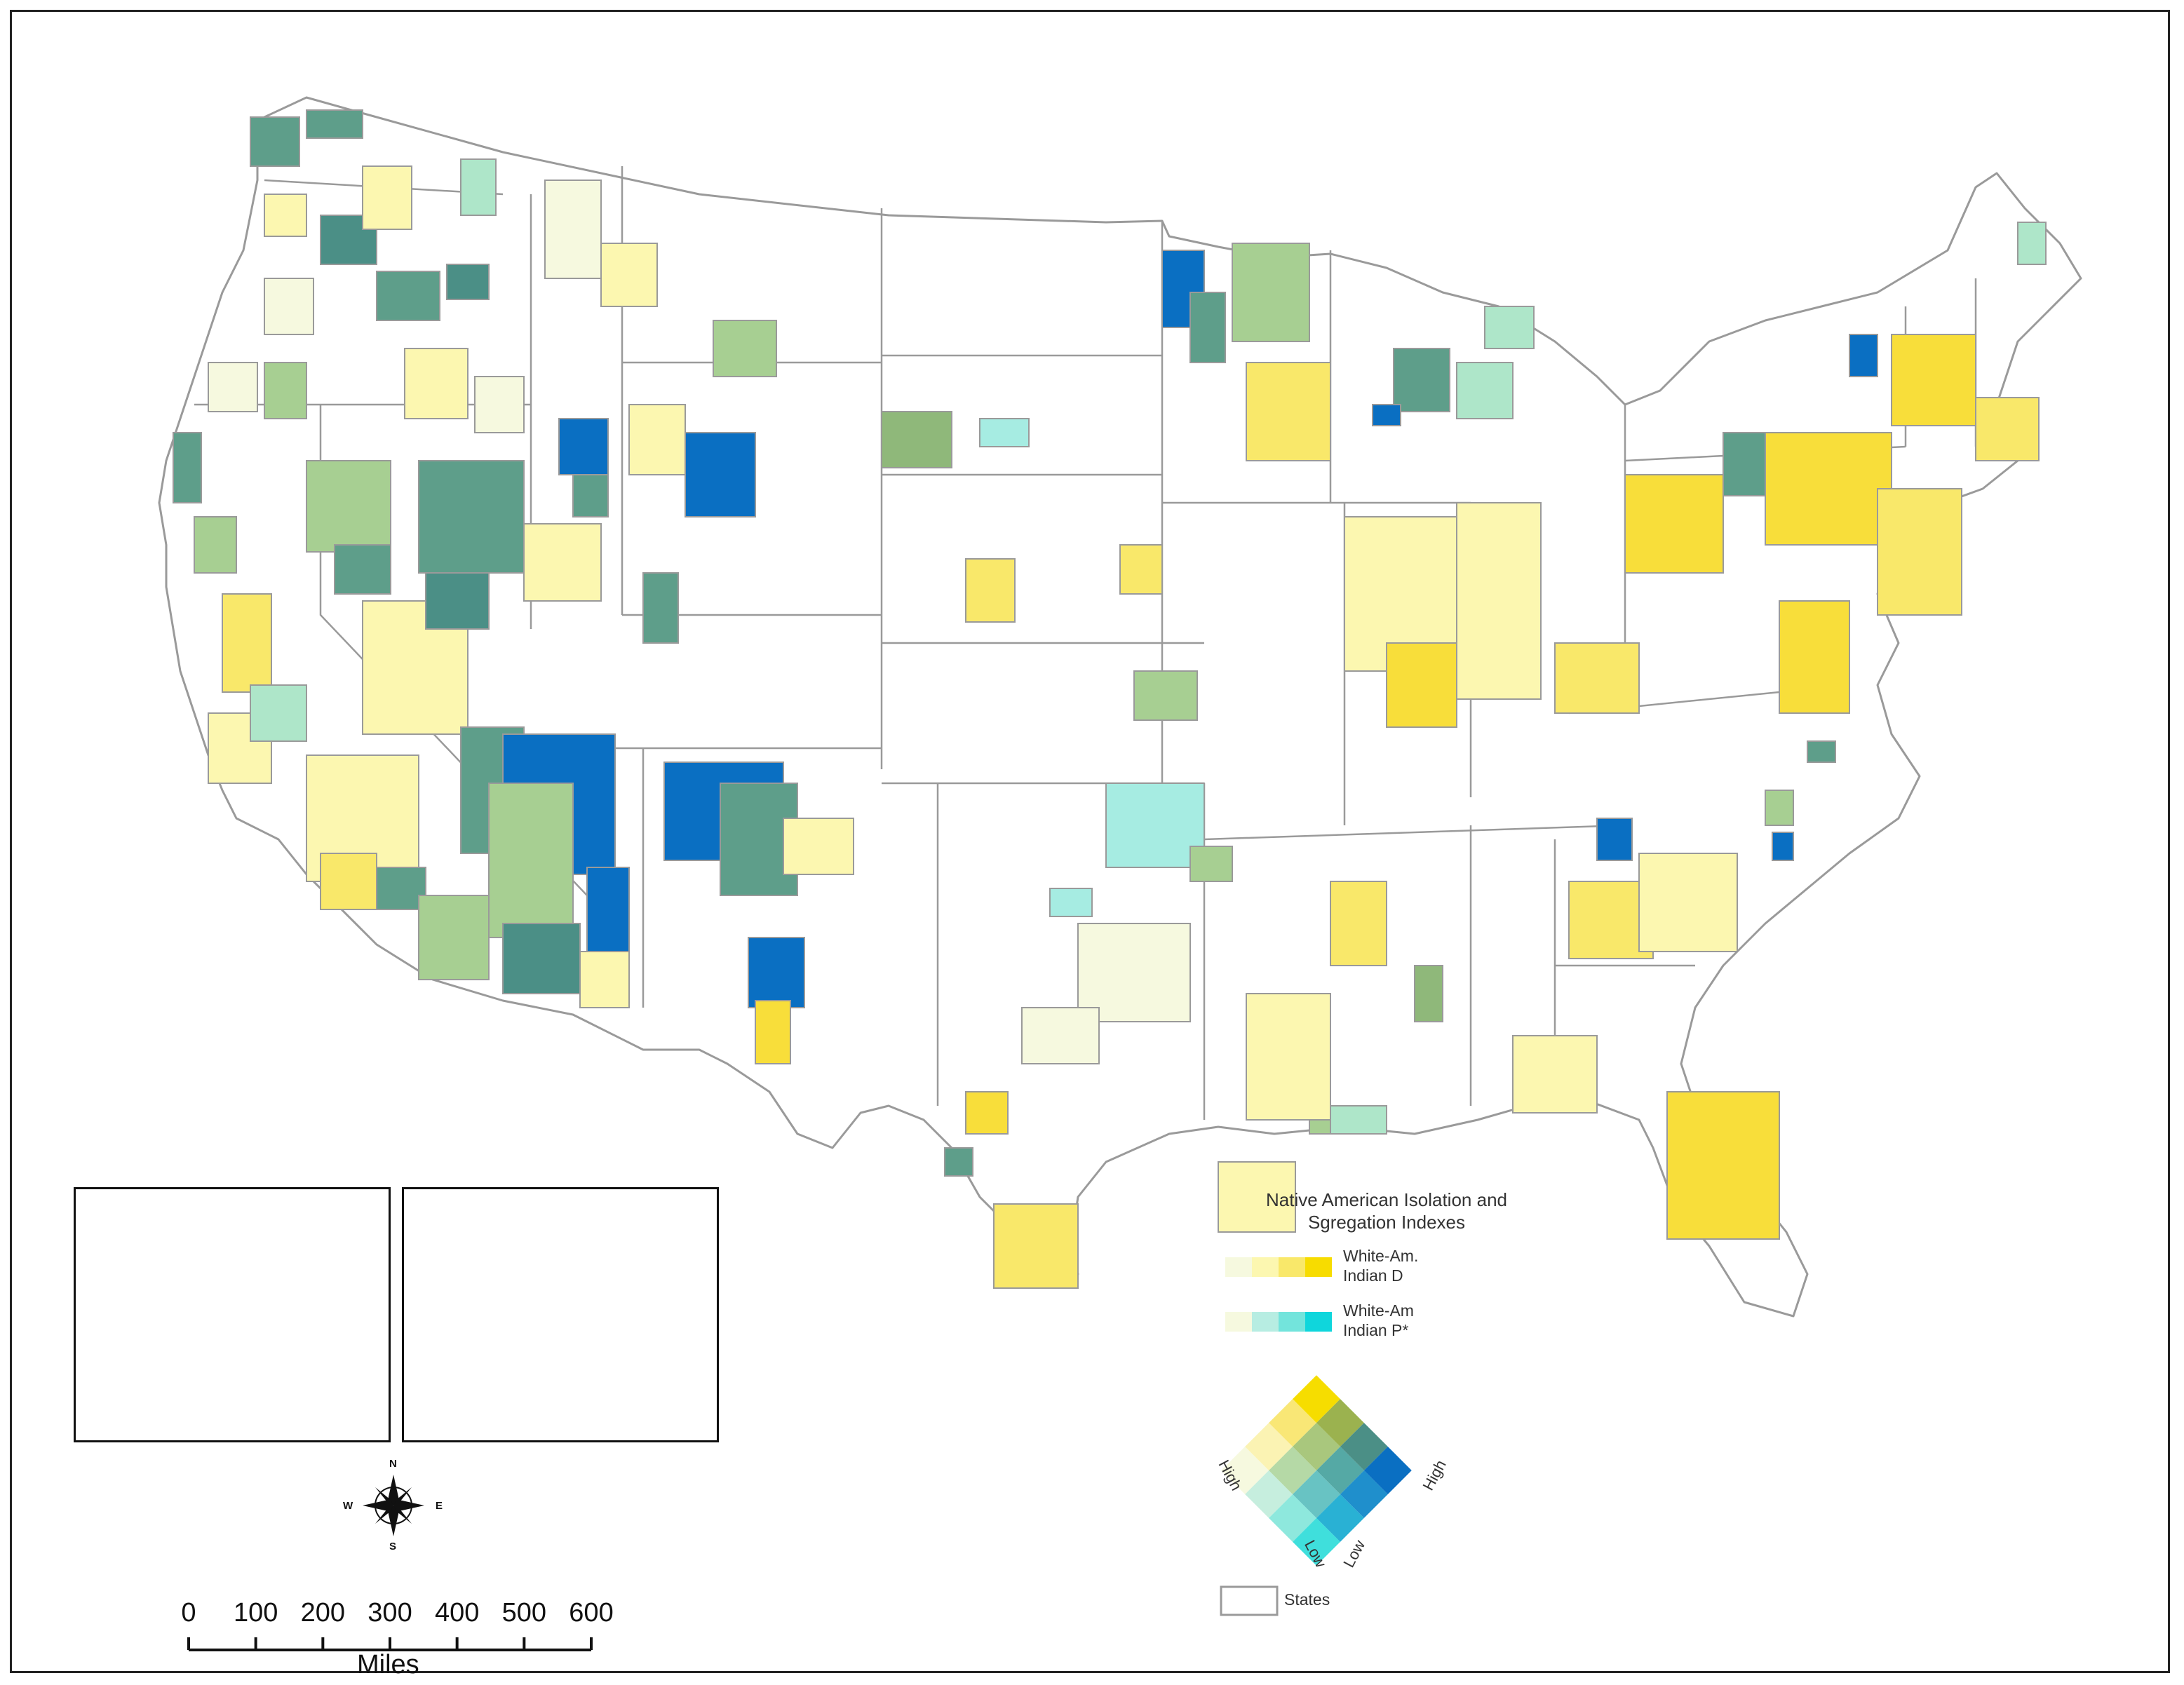 This screenshot has height=1685, width=2184. Describe the element at coordinates (323, 1613) in the screenshot. I see `scale-tick-label: 200` at that location.